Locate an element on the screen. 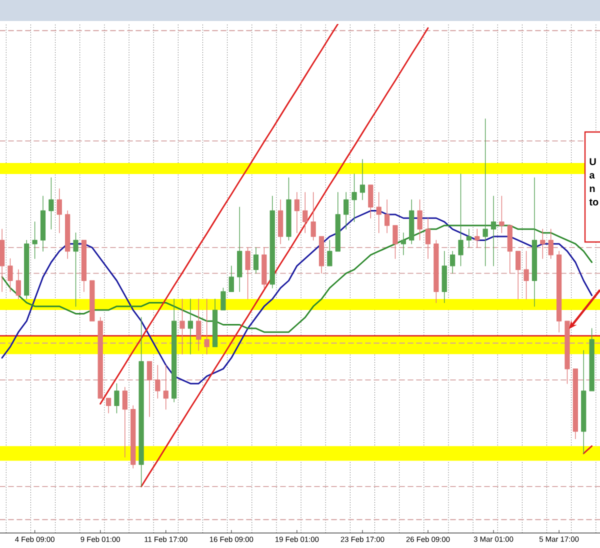  annotation: n is located at coordinates (592, 189).